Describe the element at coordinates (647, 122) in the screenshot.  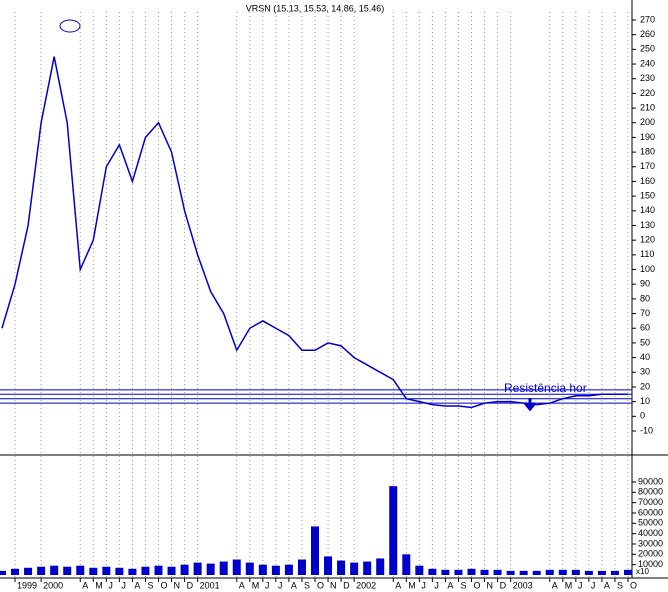
I see `y-tick-label: 200` at that location.